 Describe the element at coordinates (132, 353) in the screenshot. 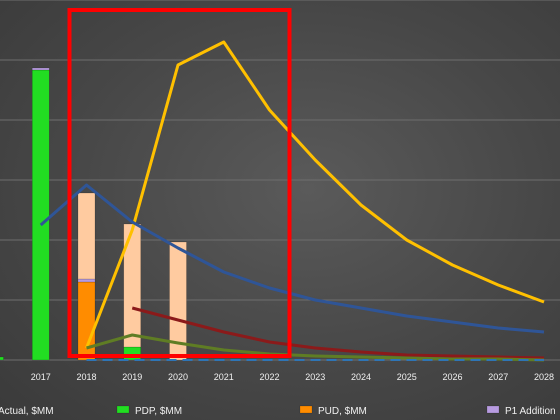

I see `bar-pdp-mm-2019` at that location.